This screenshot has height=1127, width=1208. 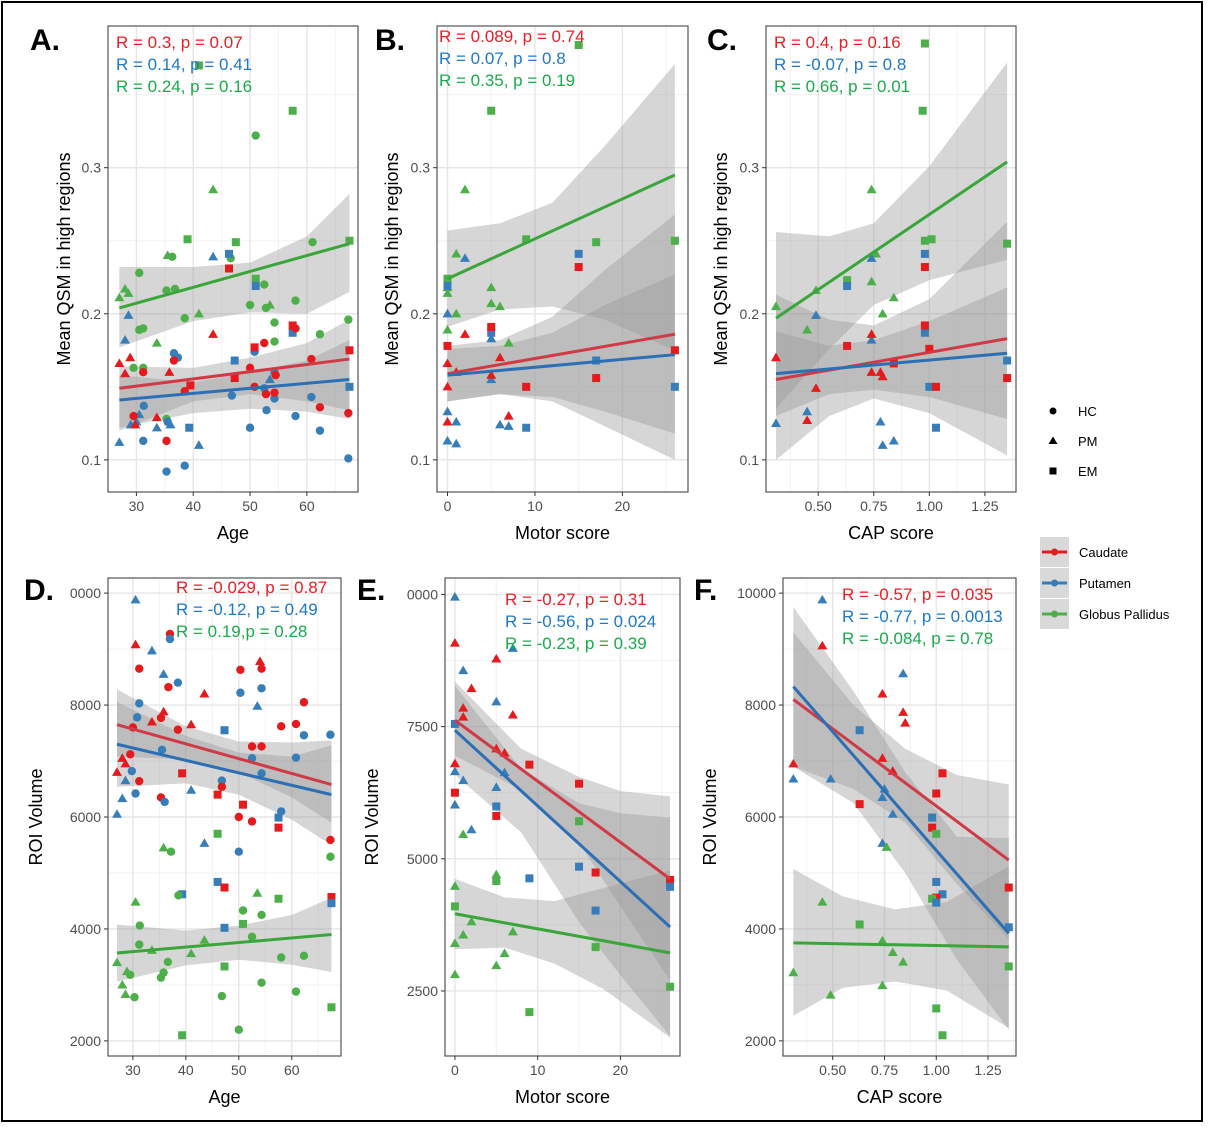 I want to click on y-tick-label: 5000, so click(x=422, y=859).